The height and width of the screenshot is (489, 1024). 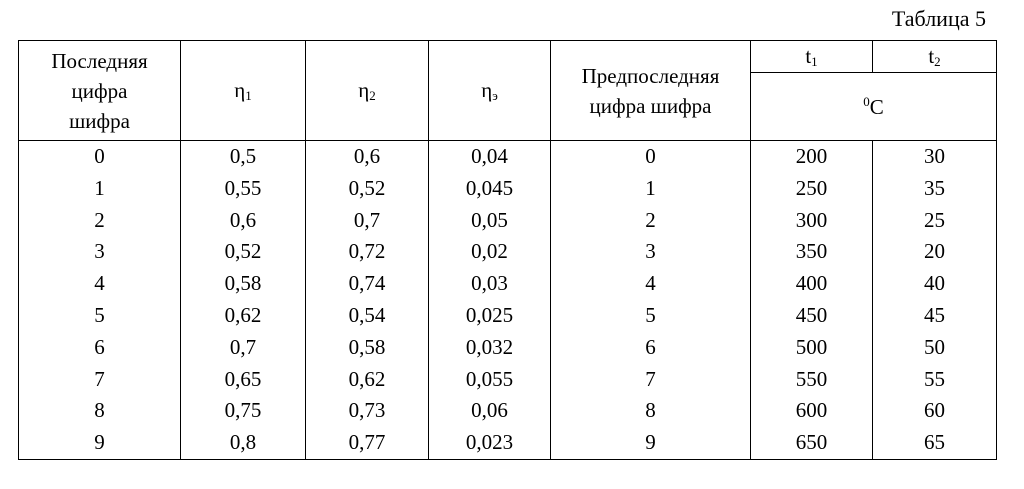 I want to click on table-cell: 0,72, so click(x=367, y=252).